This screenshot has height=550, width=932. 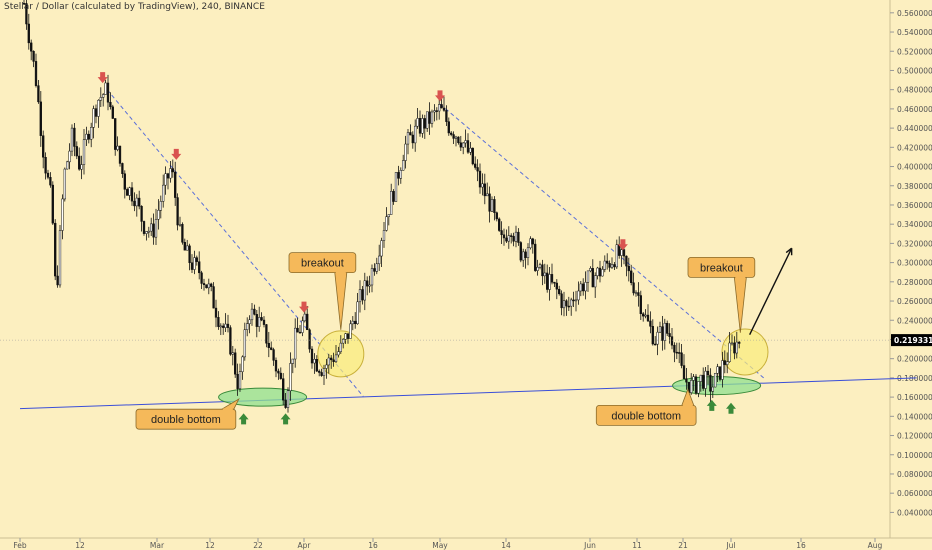 I want to click on target-arrow-head, so click(x=789, y=251).